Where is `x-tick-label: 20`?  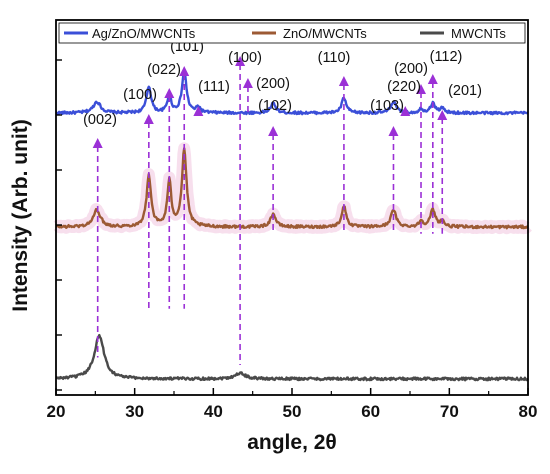
x-tick-label: 20 is located at coordinates (56, 411).